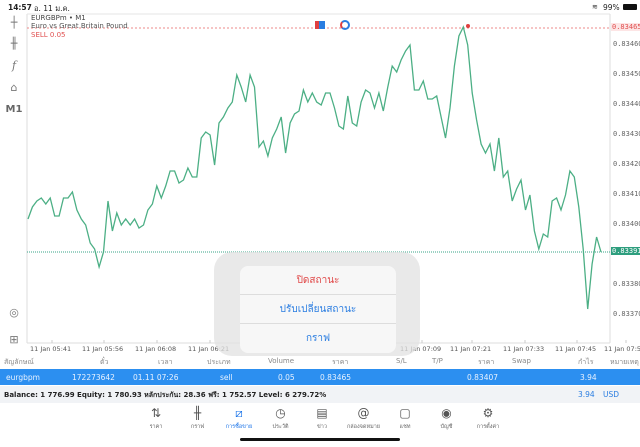 Image resolution: width=640 pixels, height=447 pixels. Describe the element at coordinates (320, 439) in the screenshot. I see `home-indicator` at that location.